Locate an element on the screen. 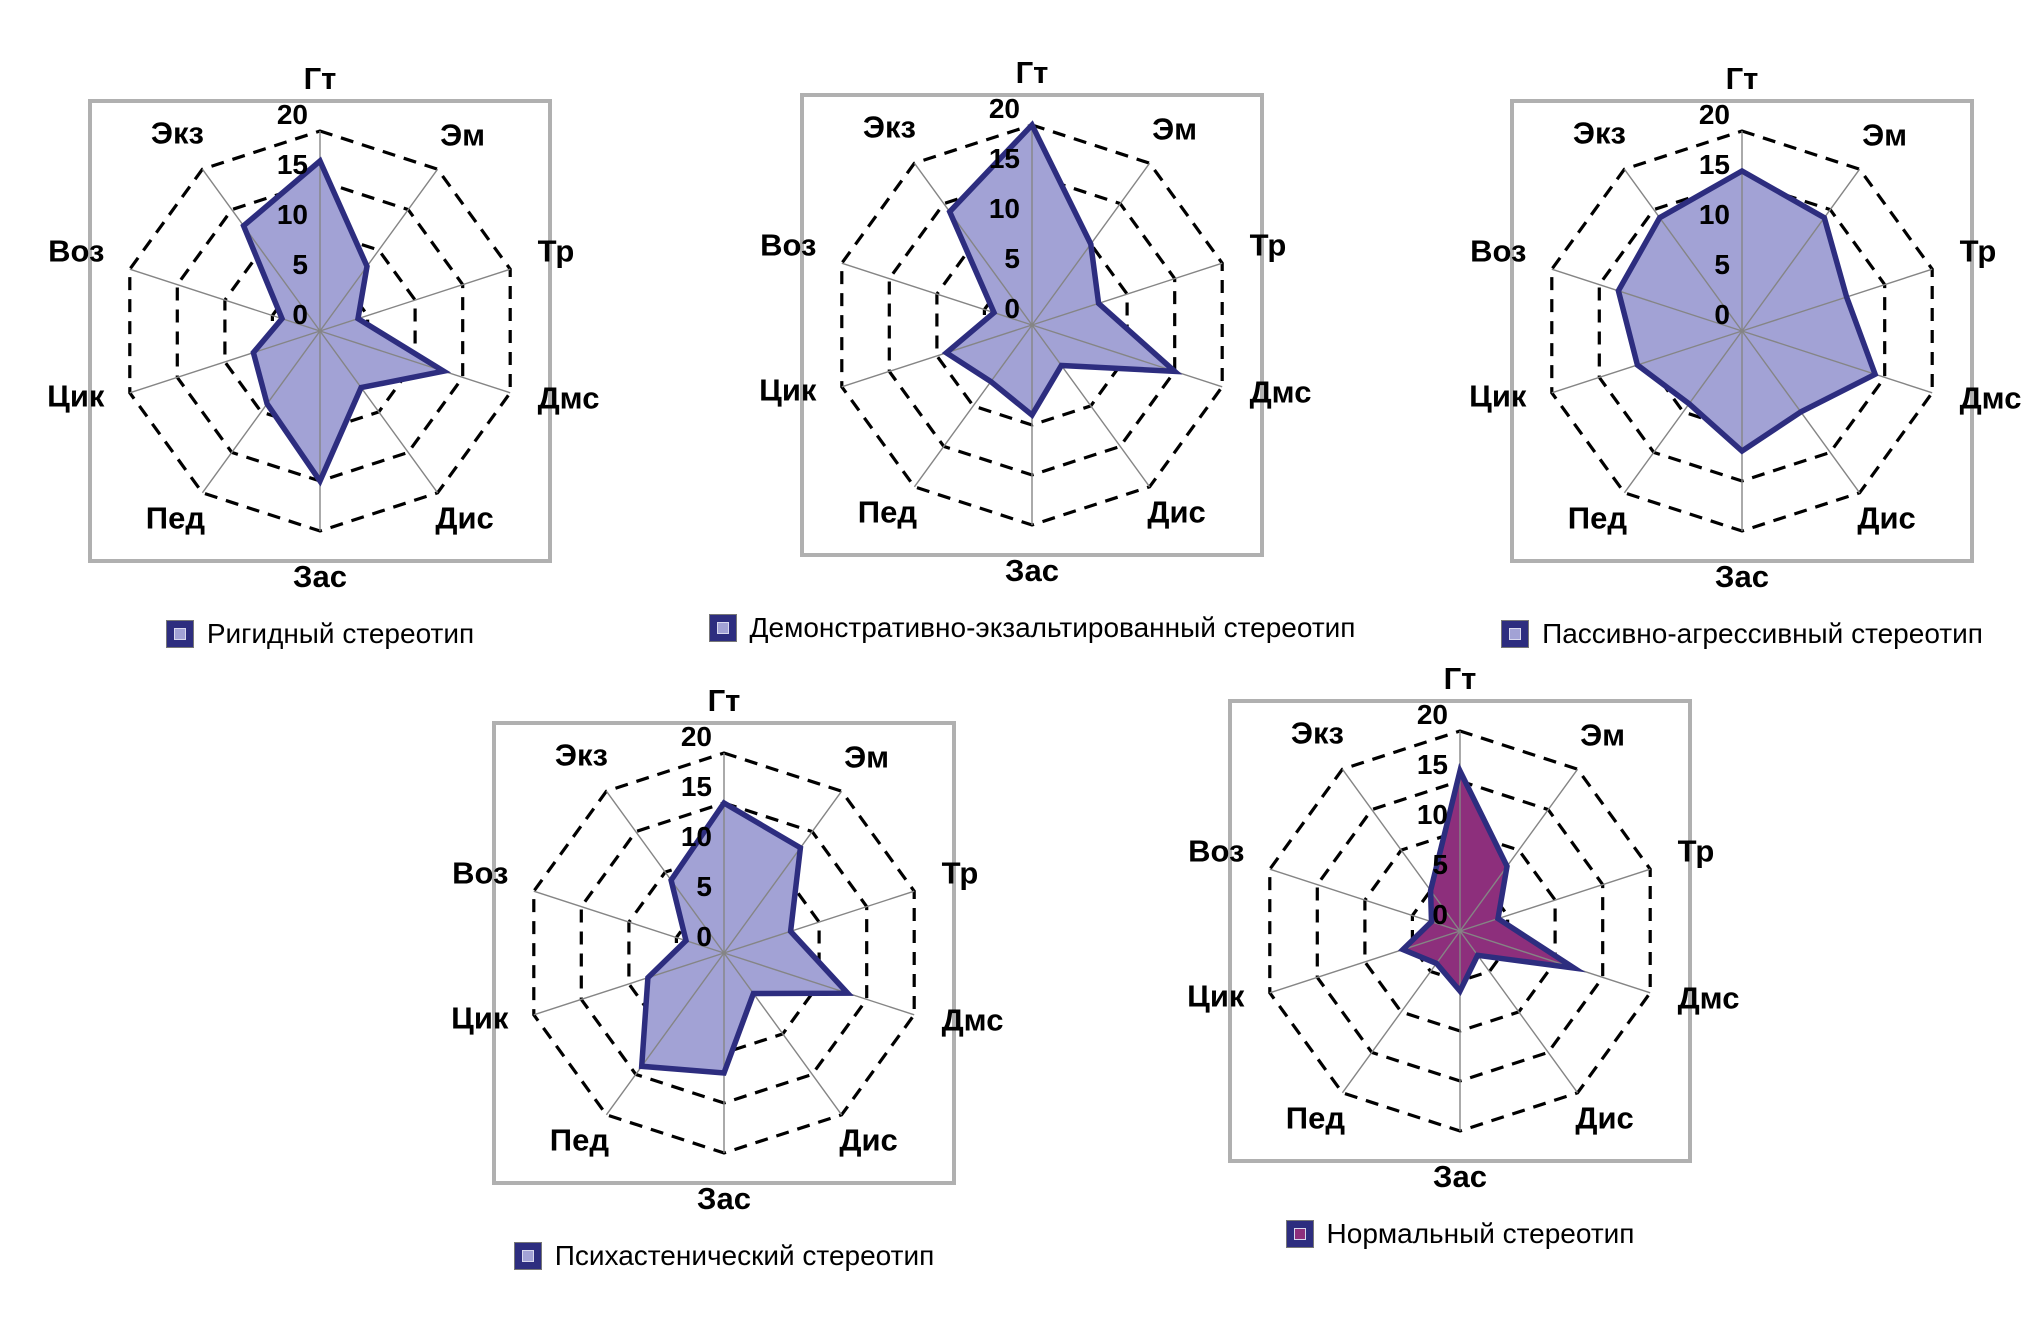 This screenshot has width=2041, height=1334. legend-label: Ригидный стереотип is located at coordinates (340, 633).